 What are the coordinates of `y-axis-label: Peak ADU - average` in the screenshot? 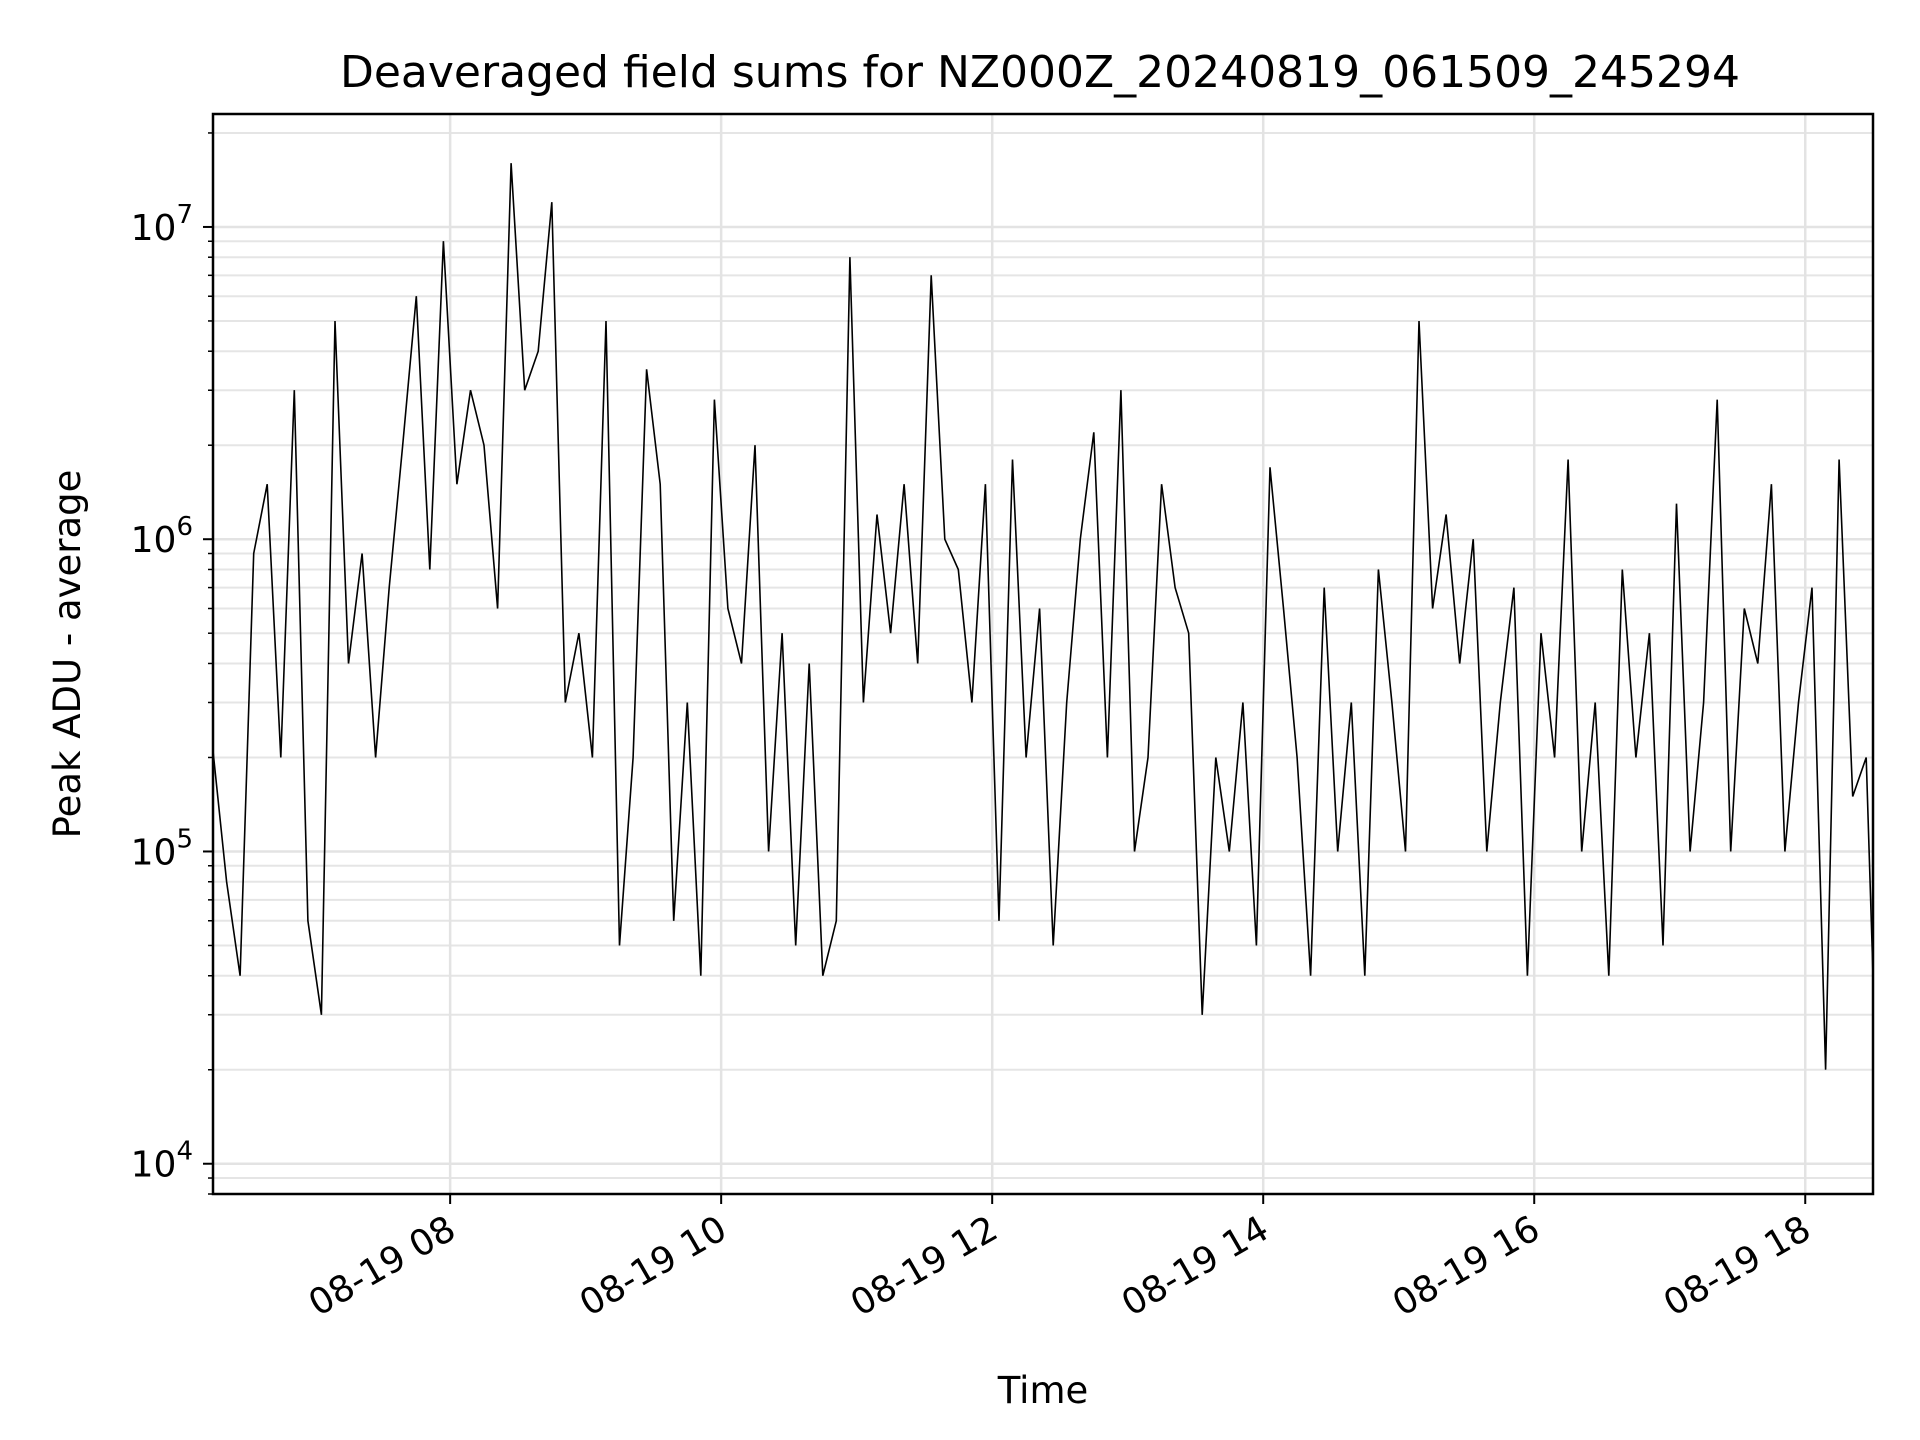 It's located at (67, 654).